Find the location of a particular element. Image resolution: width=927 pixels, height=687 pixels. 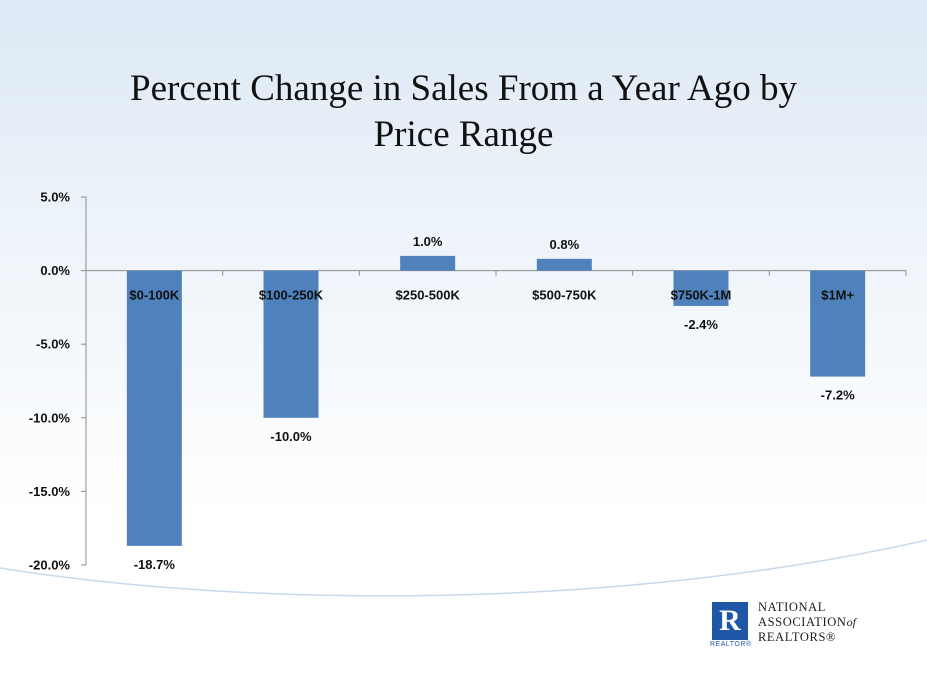

y-tick-label: -15.0% is located at coordinates (50, 491).